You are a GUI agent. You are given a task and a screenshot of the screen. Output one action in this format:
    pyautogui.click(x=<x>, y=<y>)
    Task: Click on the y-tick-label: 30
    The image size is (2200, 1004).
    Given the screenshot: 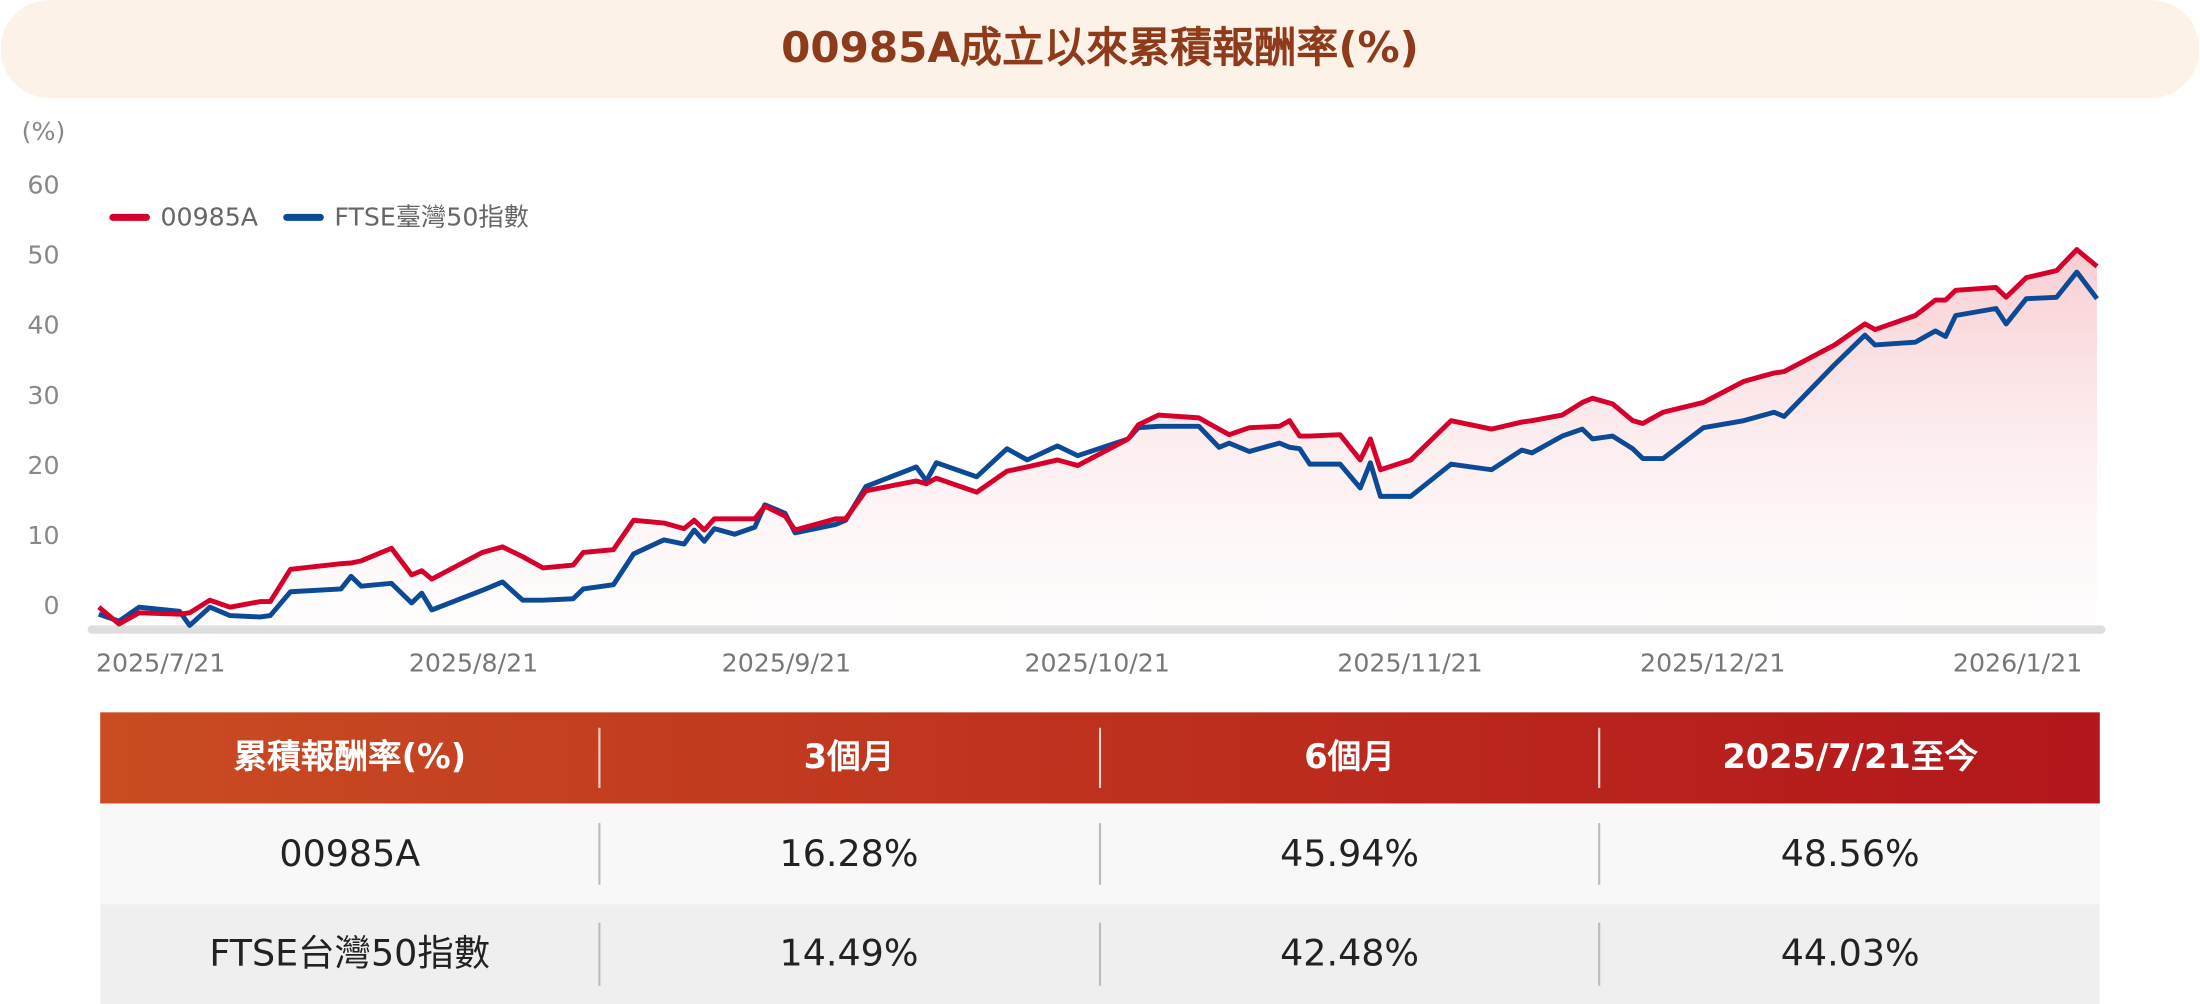 What is the action you would take?
    pyautogui.click(x=43, y=395)
    